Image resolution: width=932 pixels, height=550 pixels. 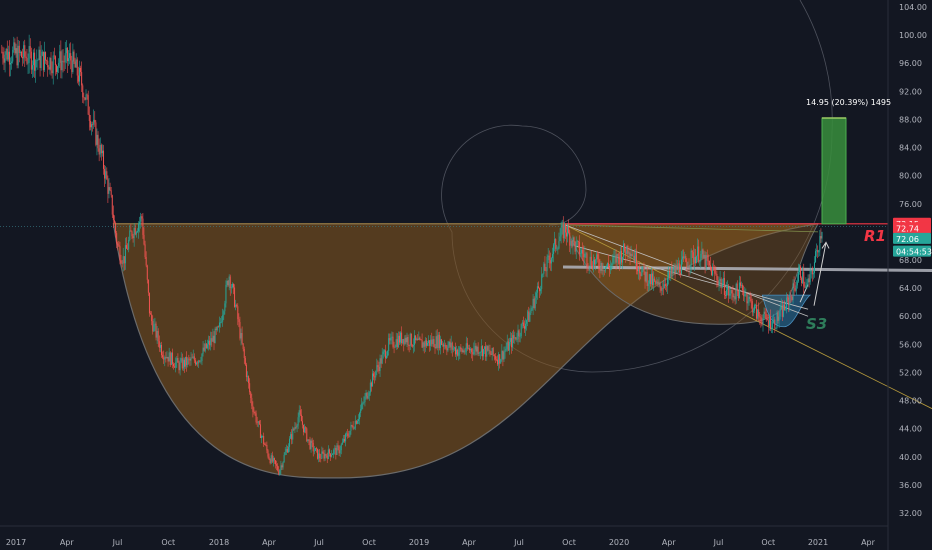 I want to click on y-tick-label: 64.00, so click(x=910, y=288).